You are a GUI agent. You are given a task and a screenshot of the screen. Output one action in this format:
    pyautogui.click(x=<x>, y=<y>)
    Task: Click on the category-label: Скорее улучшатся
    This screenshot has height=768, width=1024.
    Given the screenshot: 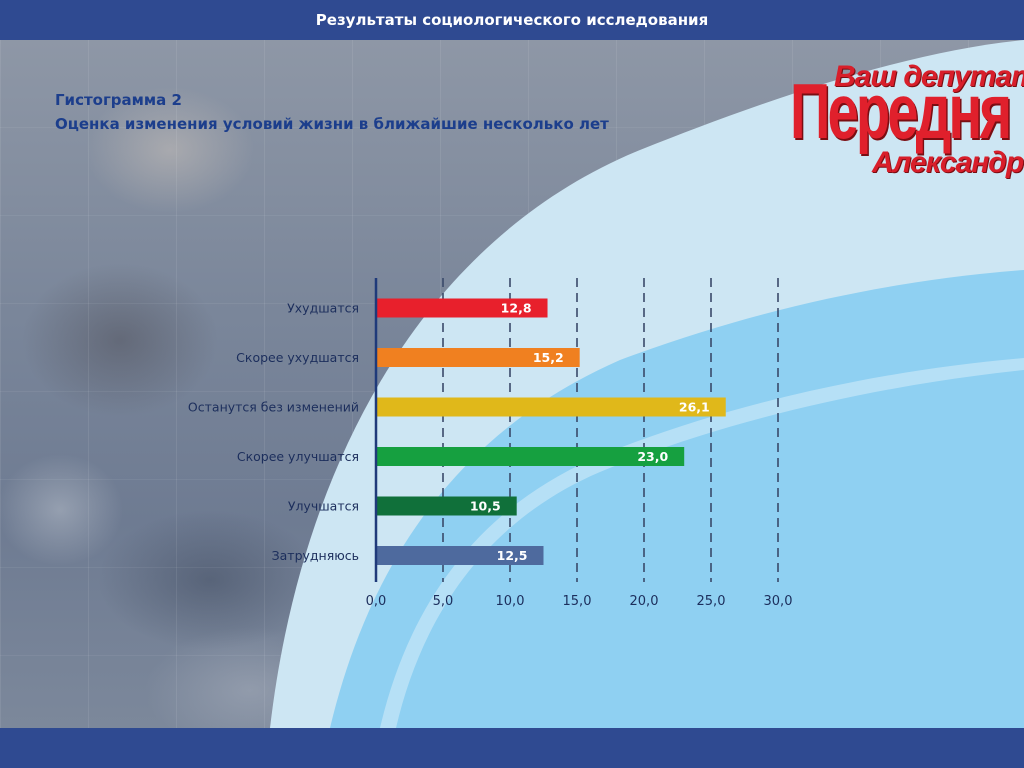 What is the action you would take?
    pyautogui.click(x=298, y=456)
    